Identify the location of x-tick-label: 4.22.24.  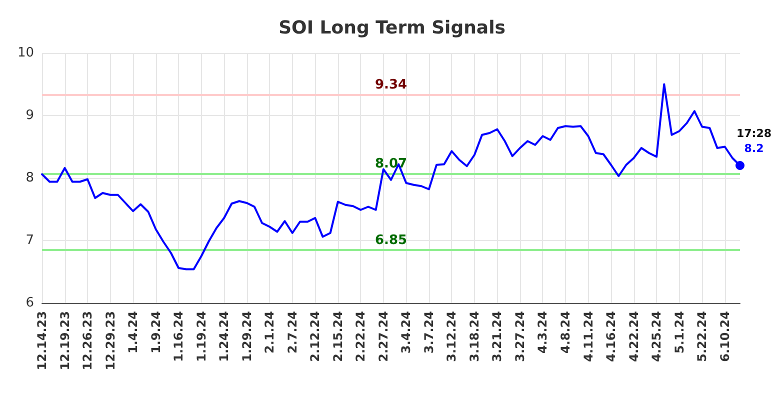
(633, 336).